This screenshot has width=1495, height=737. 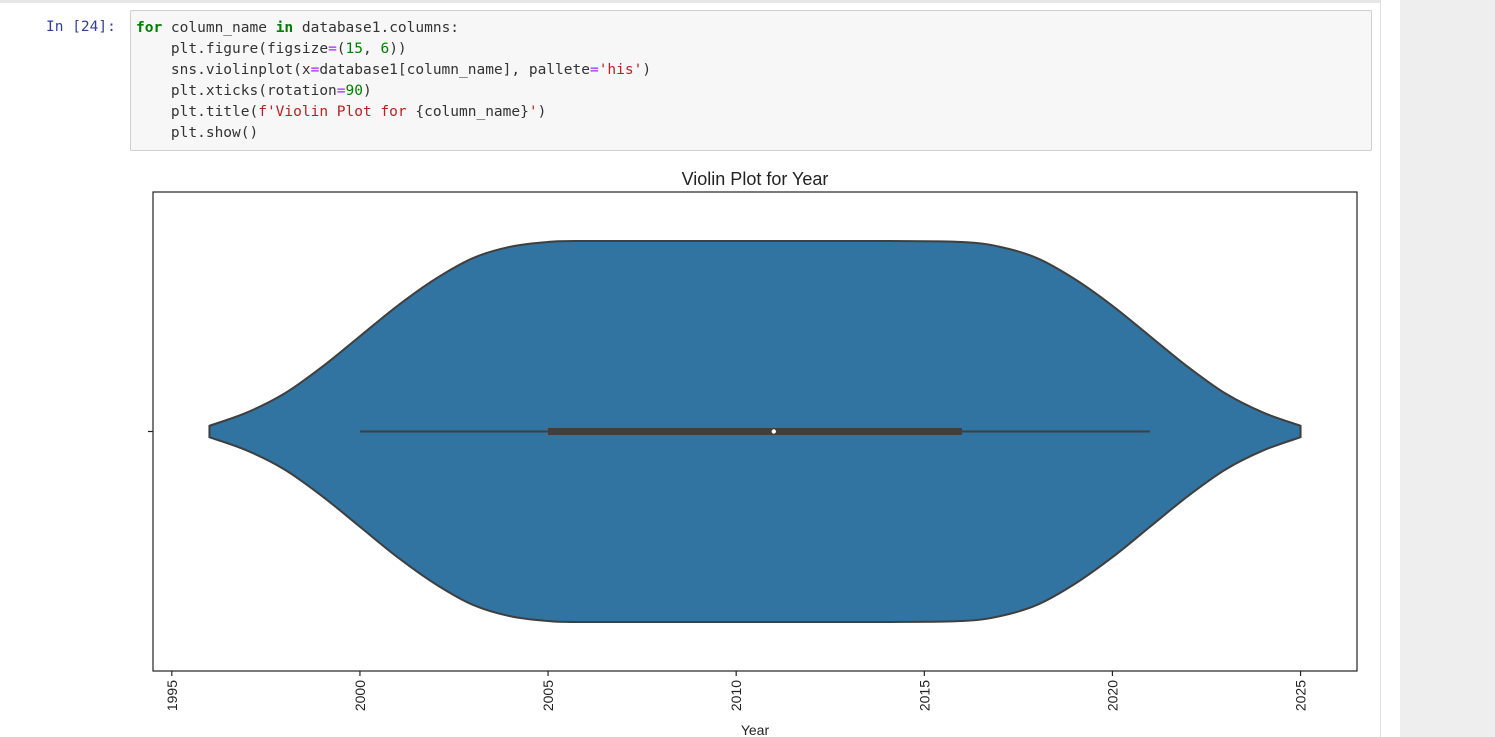 What do you see at coordinates (736, 695) in the screenshot?
I see `x-tick-label: 2010` at bounding box center [736, 695].